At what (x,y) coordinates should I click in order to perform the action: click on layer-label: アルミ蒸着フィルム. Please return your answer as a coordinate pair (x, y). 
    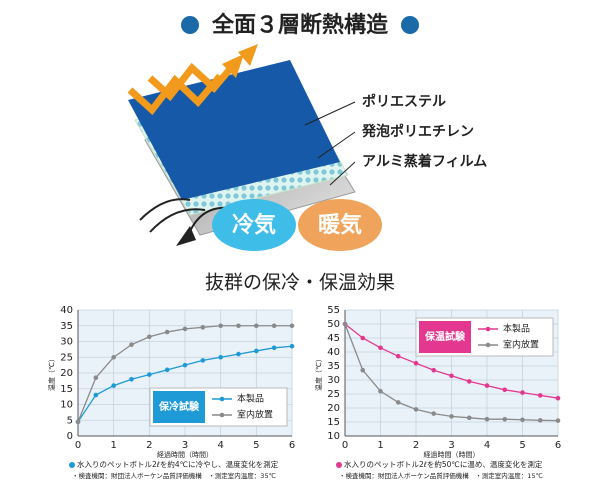
    Looking at the image, I should click on (424, 161).